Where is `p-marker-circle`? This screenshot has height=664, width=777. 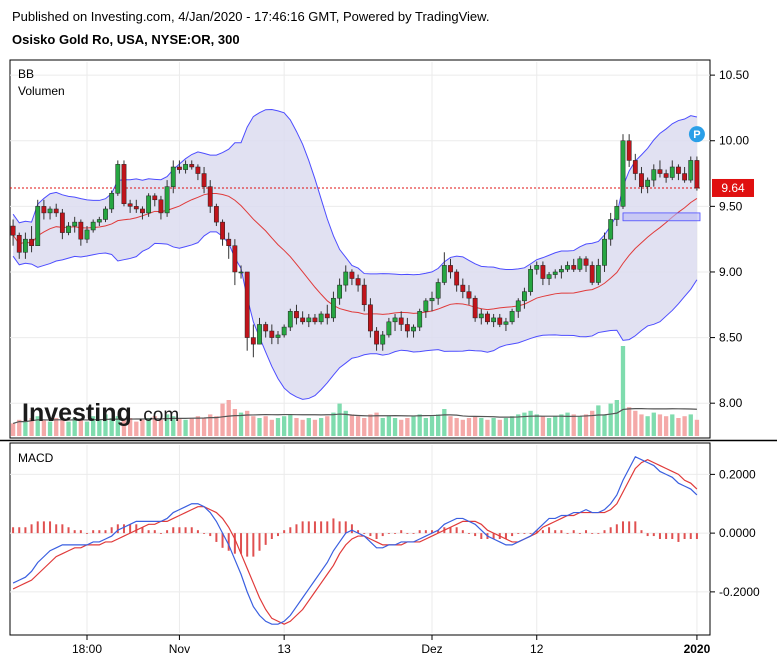
p-marker-circle is located at coordinates (696, 134).